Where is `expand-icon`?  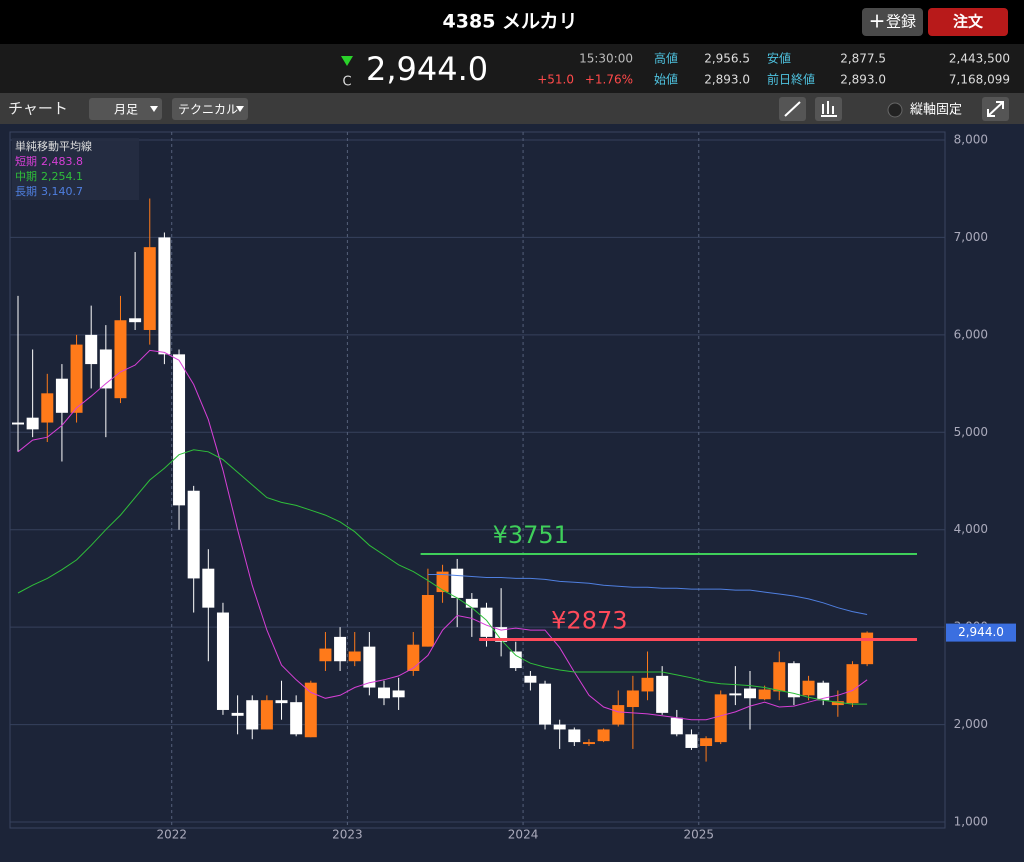
expand-icon is located at coordinates (995, 109).